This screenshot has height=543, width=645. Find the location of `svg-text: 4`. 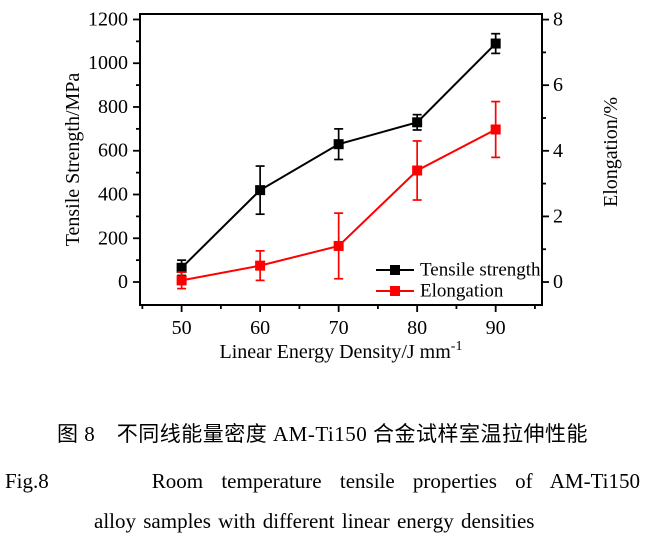

svg-text: 4 is located at coordinates (558, 151).